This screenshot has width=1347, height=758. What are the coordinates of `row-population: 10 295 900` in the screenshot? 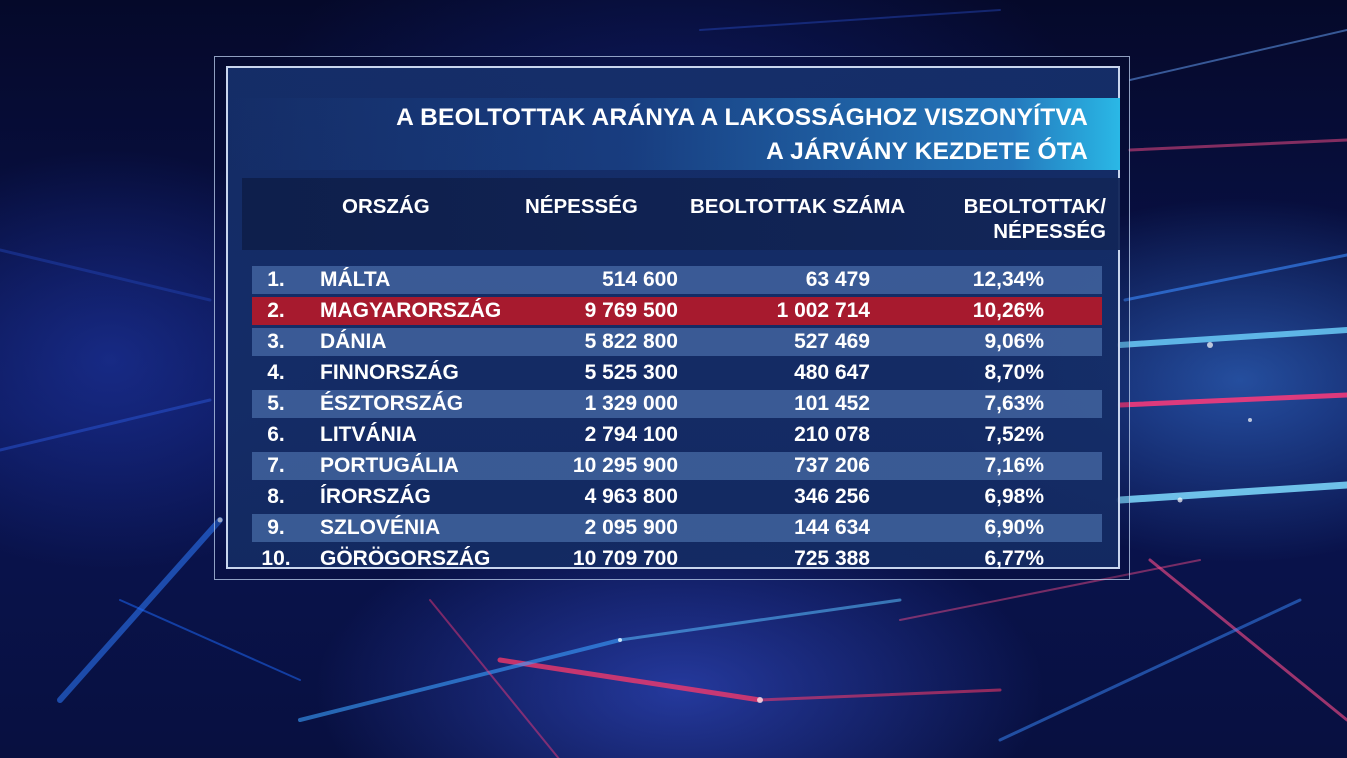 It's located at (625, 465).